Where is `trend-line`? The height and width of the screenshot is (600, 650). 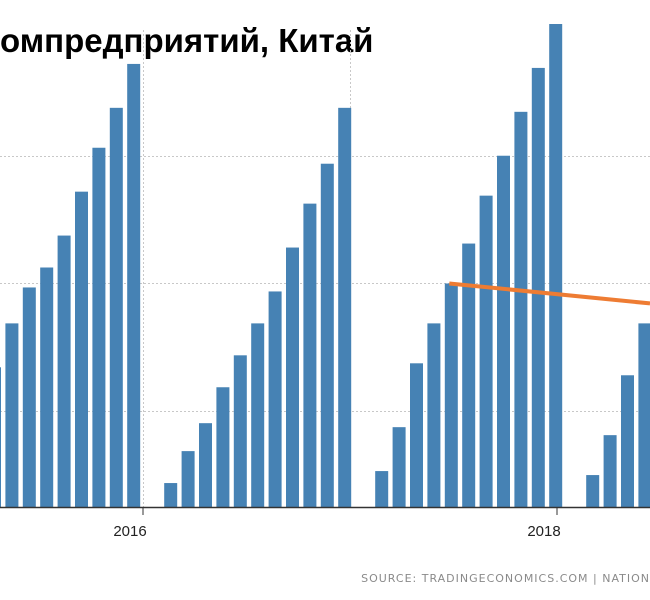
trend-line is located at coordinates (549, 293).